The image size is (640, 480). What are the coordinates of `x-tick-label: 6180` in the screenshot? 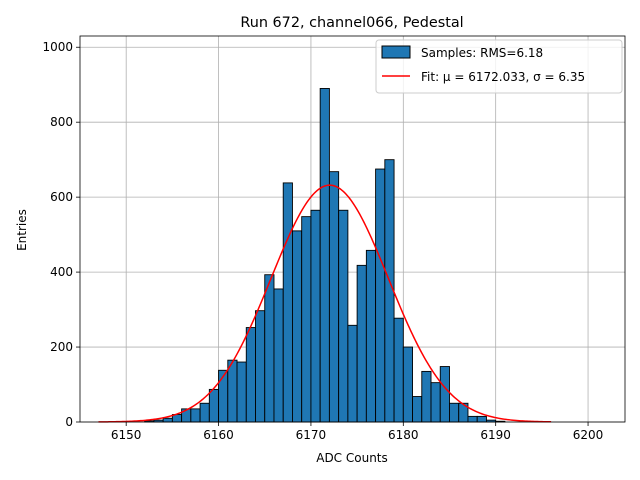 It's located at (403, 435).